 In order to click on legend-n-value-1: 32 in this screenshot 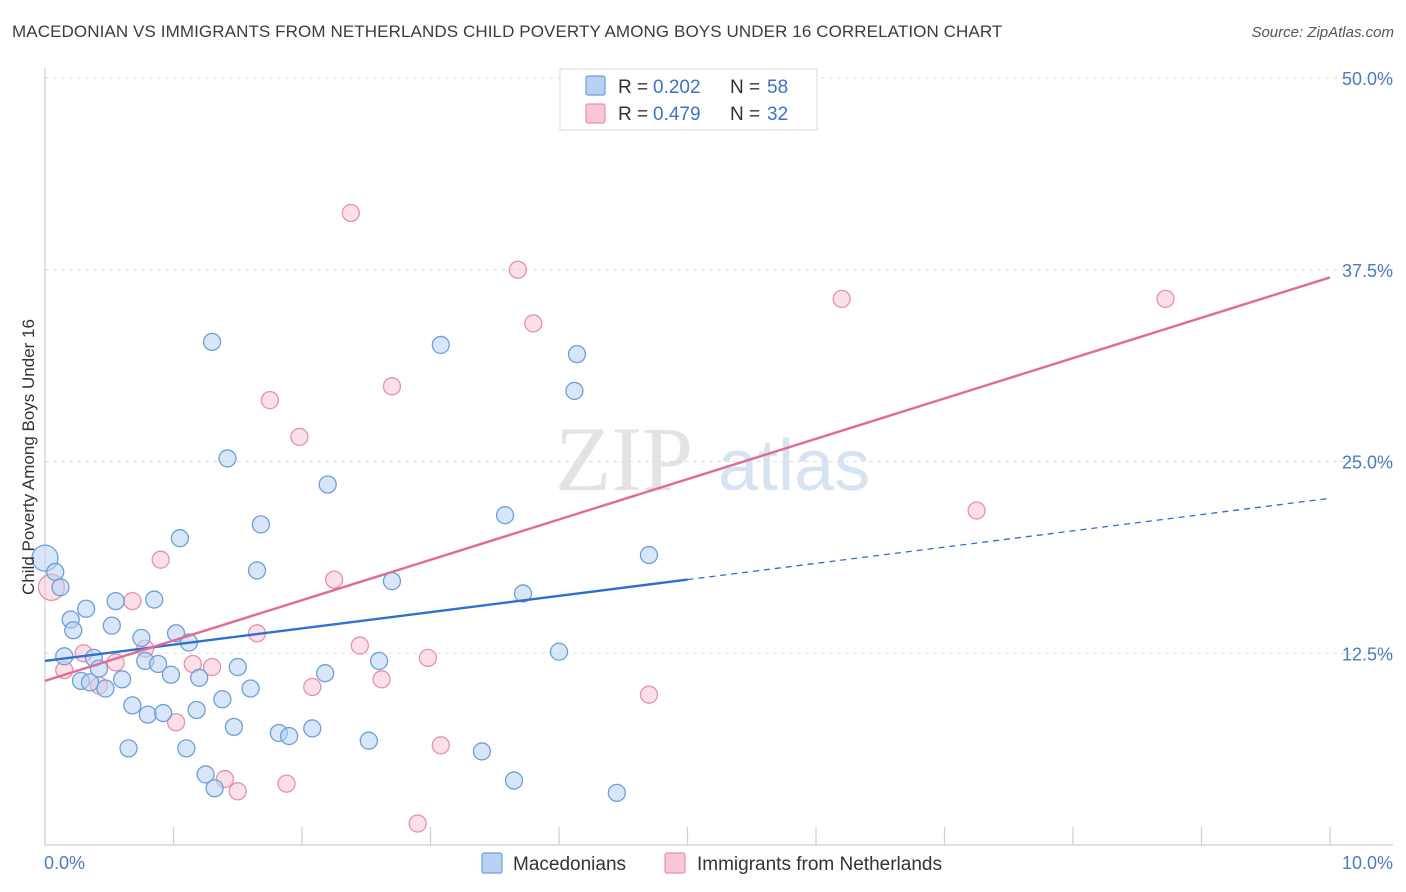, I will do `click(777, 114)`.